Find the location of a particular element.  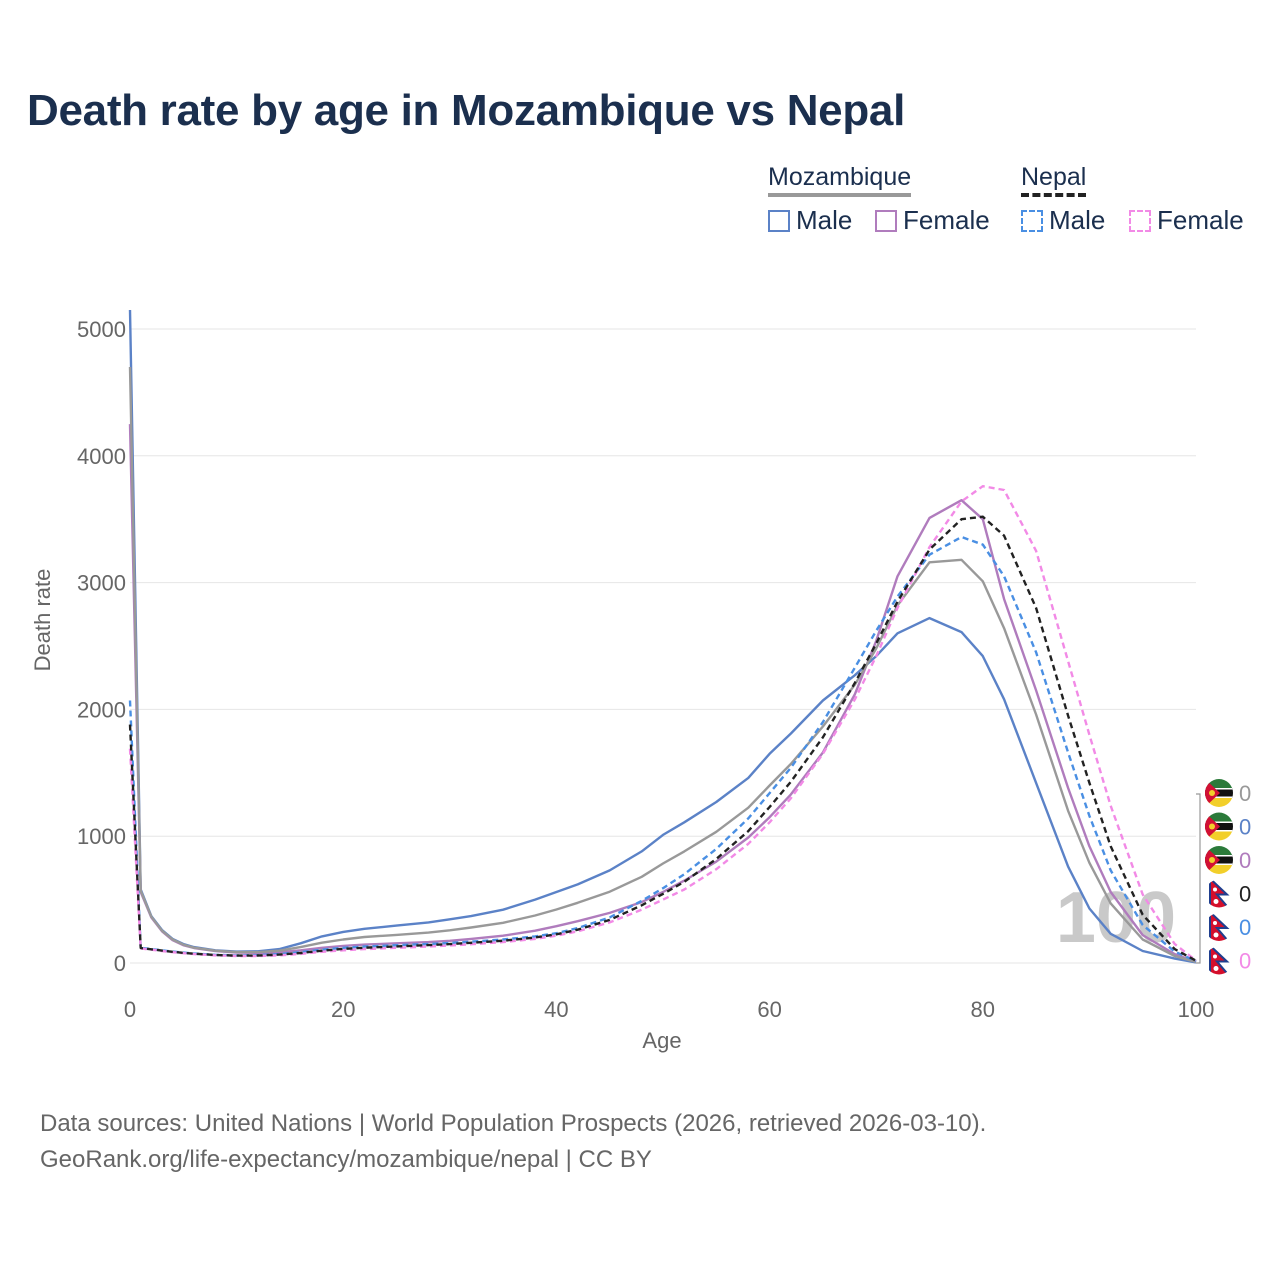

legend-group-nepal-label: Nepal is located at coordinates (1054, 177).